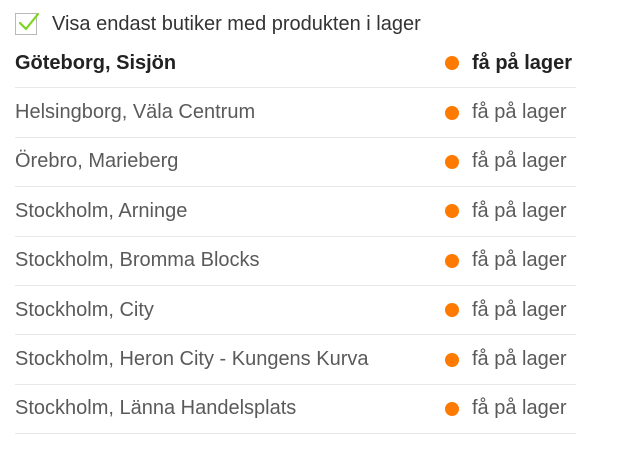  Describe the element at coordinates (295, 113) in the screenshot. I see `store-row: Helsingborg, Väla Centrum få på lager` at that location.